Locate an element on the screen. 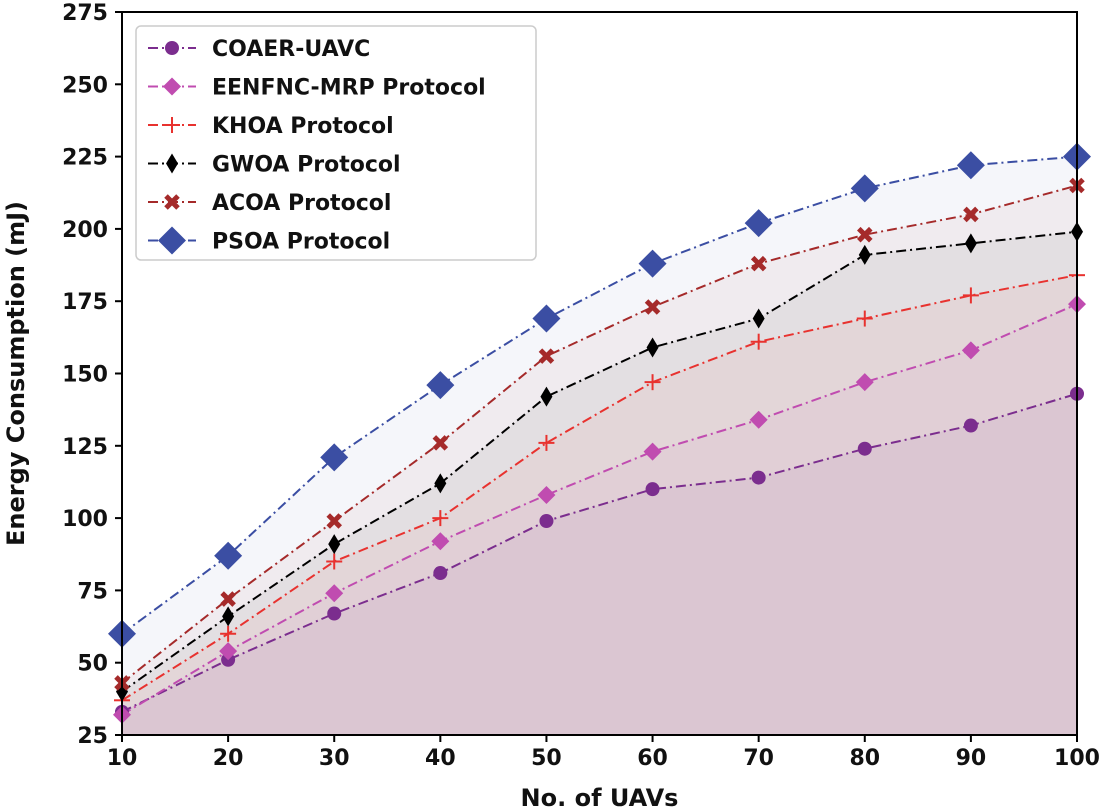  legend-entry: EENFNC-MRP Protocol is located at coordinates (317, 88).